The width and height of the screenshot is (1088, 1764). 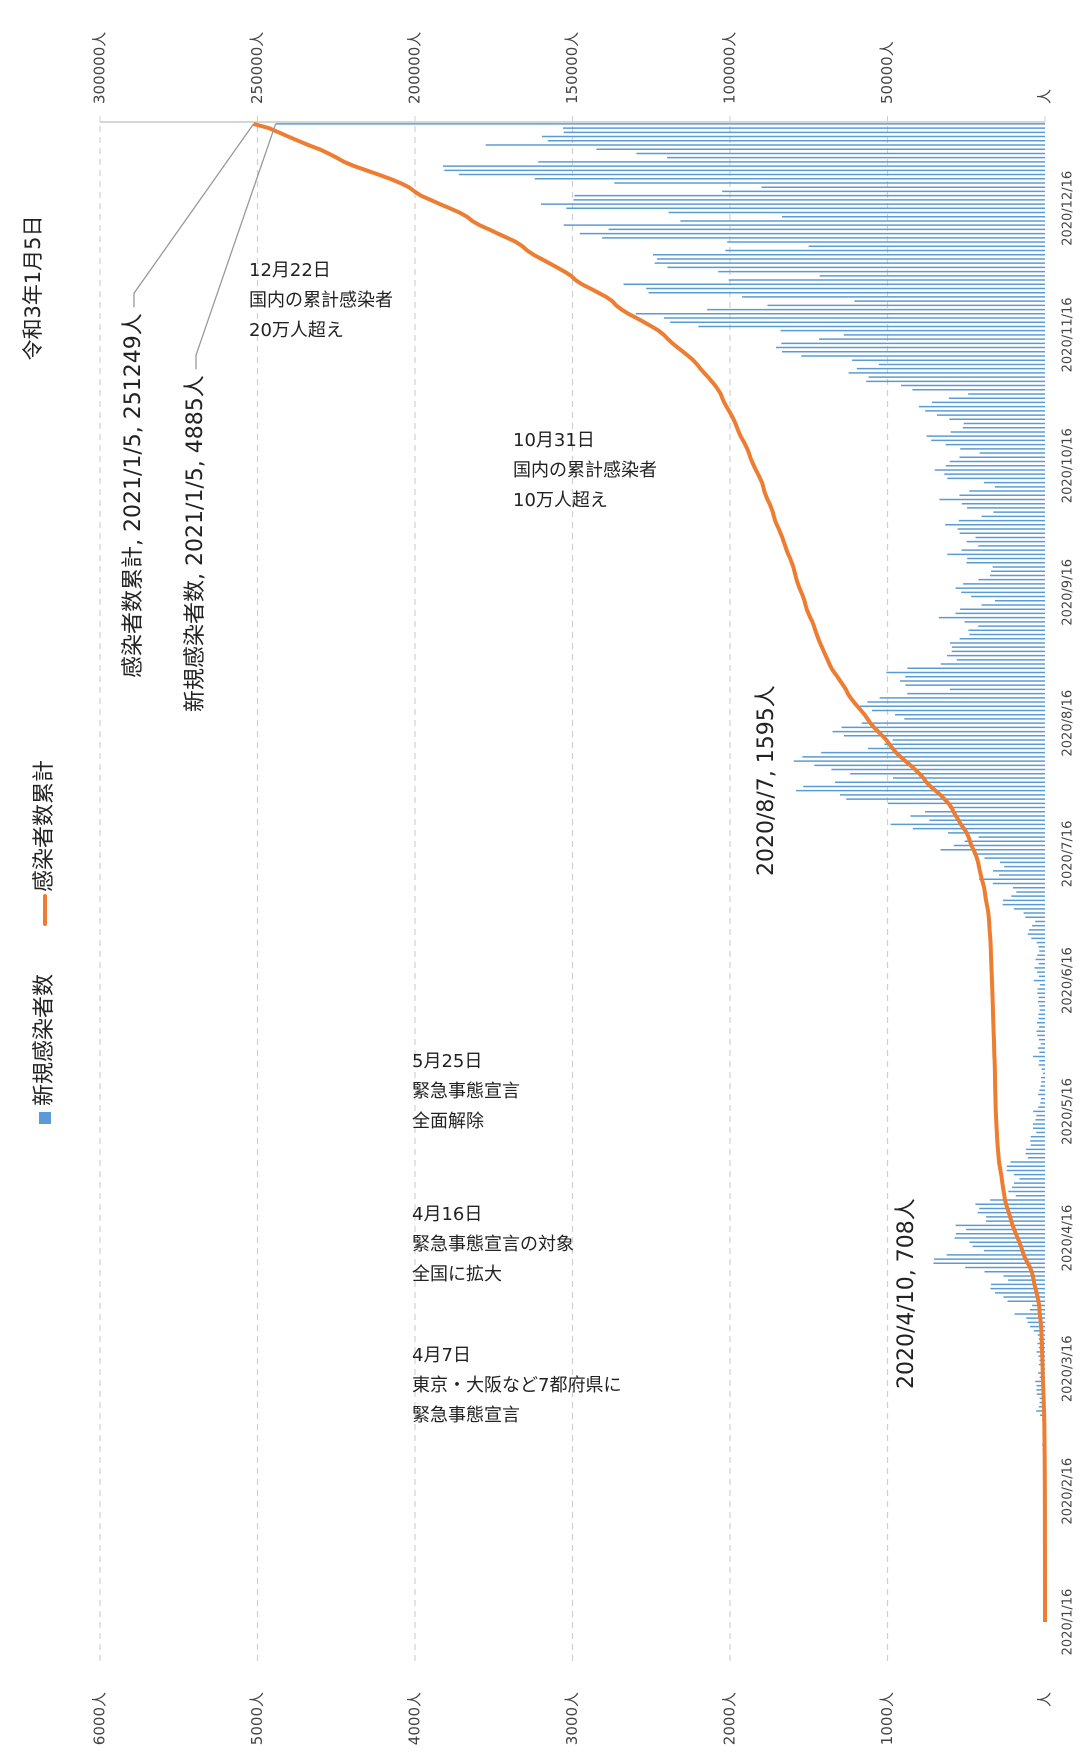 What do you see at coordinates (457, 1274) in the screenshot?
I see `annotation: 全国に拡大` at bounding box center [457, 1274].